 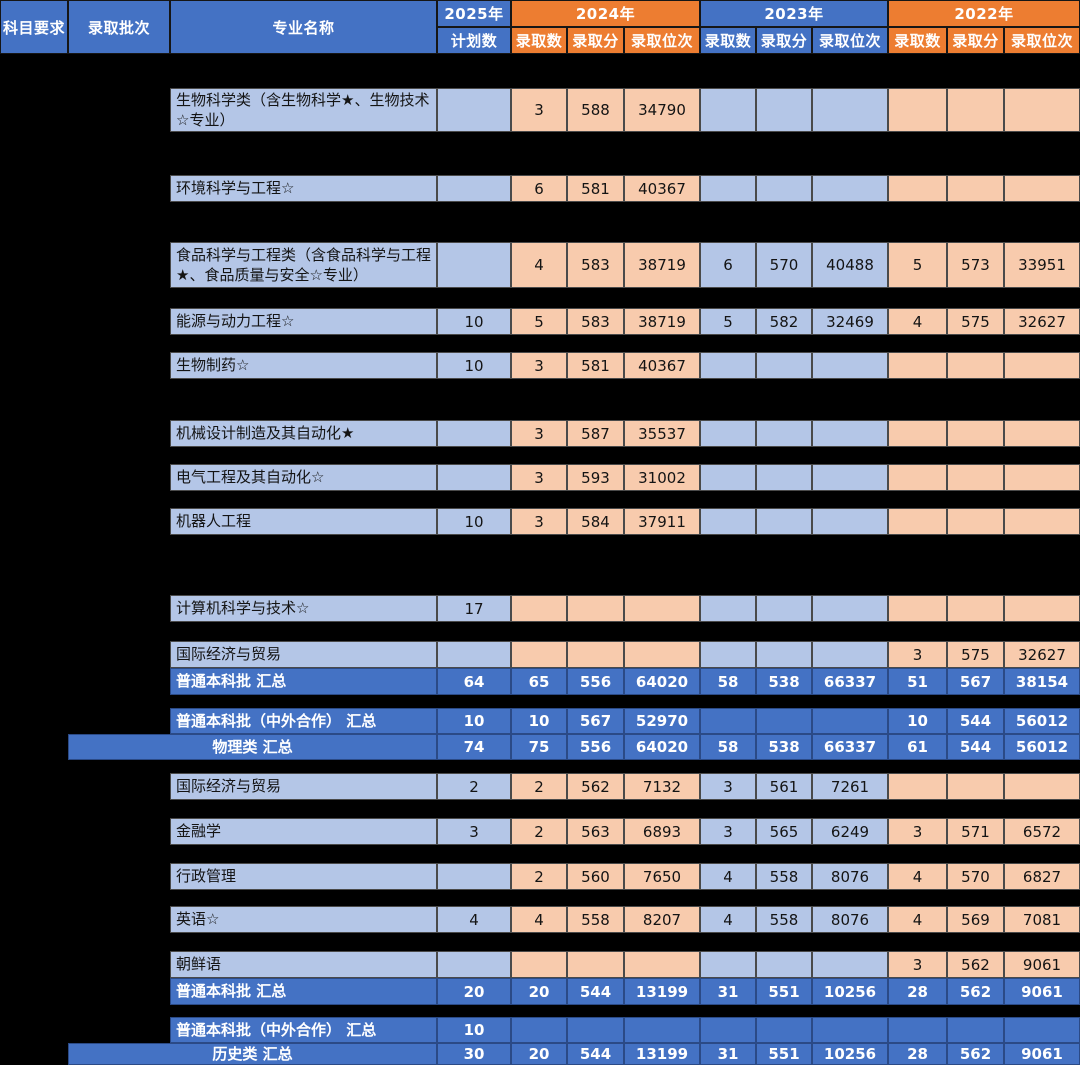 I want to click on cell-value: 74, so click(x=474, y=747).